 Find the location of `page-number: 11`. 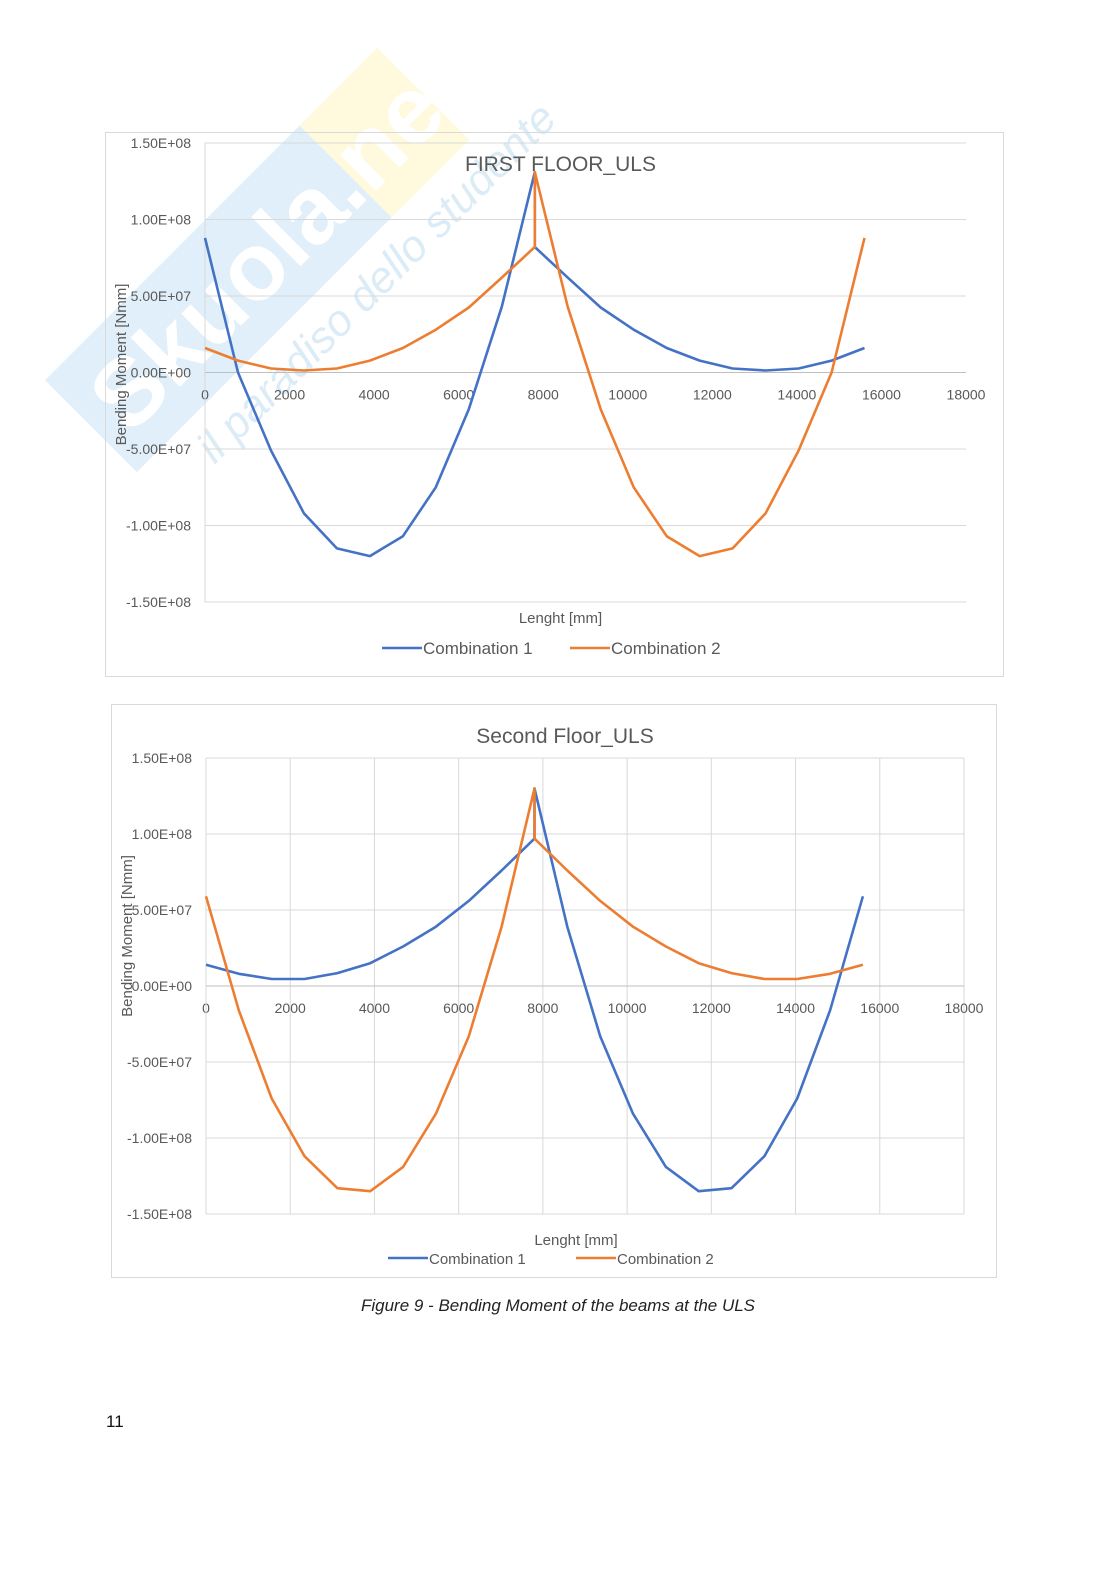

page-number: 11 is located at coordinates (115, 1421).